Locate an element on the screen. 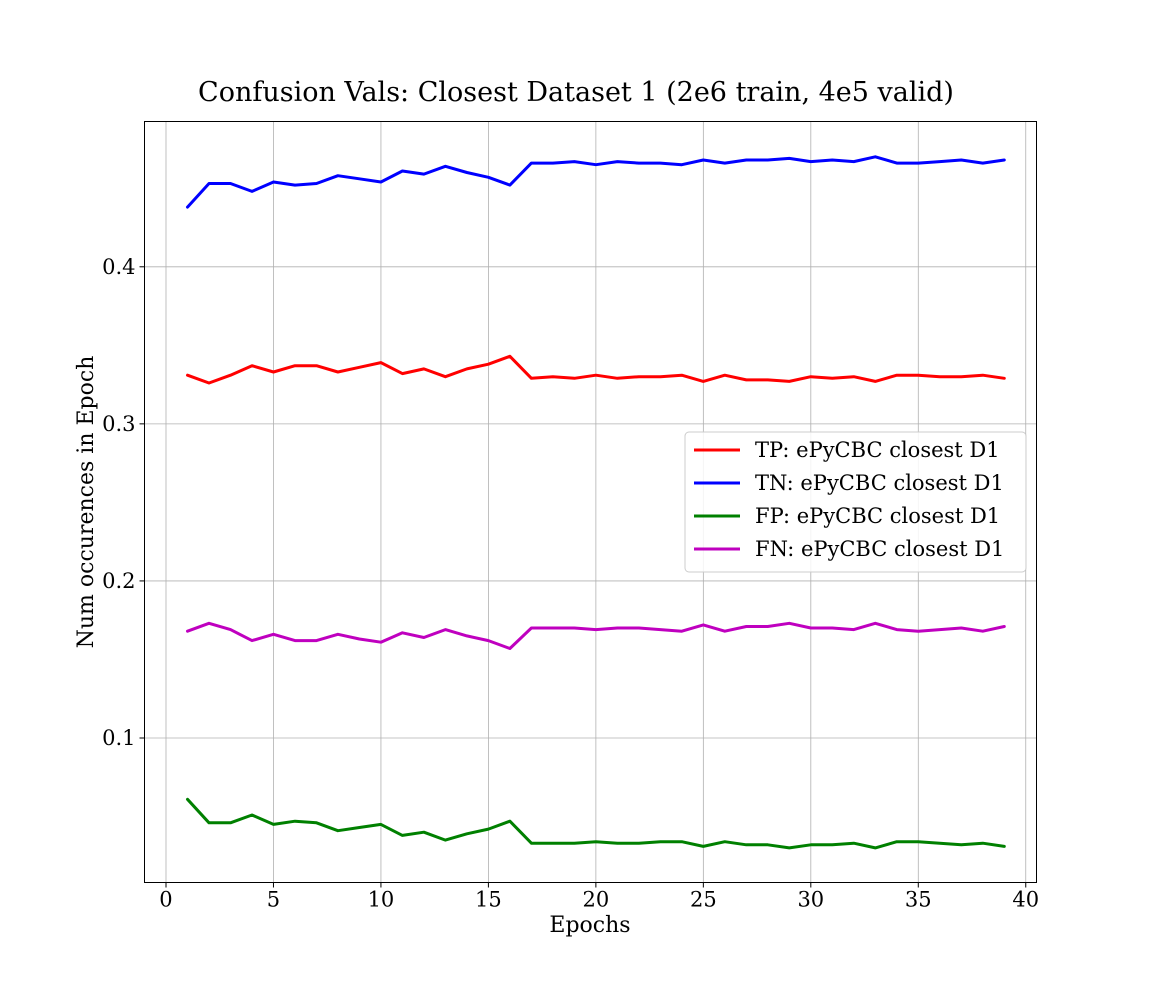  legend-box is located at coordinates (855, 502).